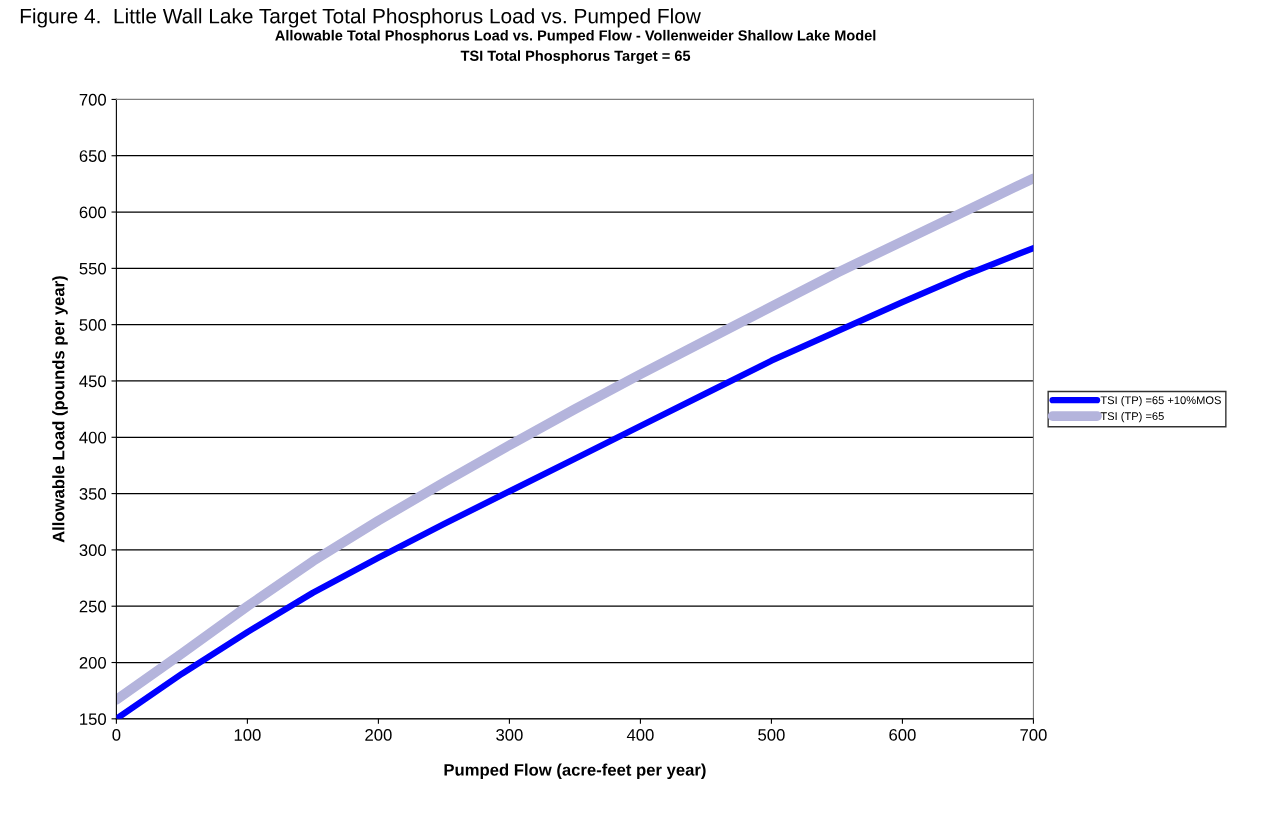  Describe the element at coordinates (1033, 734) in the screenshot. I see `x-tick-label: 700` at that location.